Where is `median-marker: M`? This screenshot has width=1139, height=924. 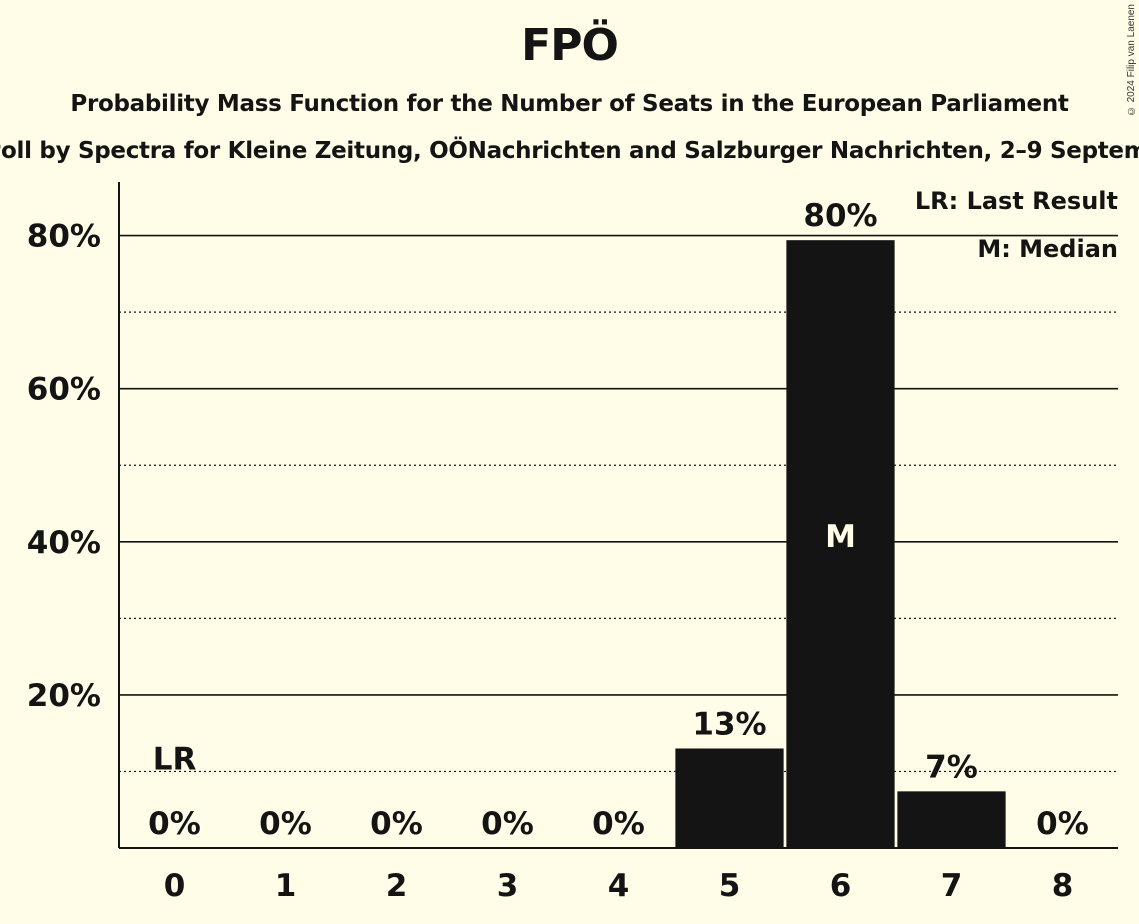
median-marker: M is located at coordinates (840, 537).